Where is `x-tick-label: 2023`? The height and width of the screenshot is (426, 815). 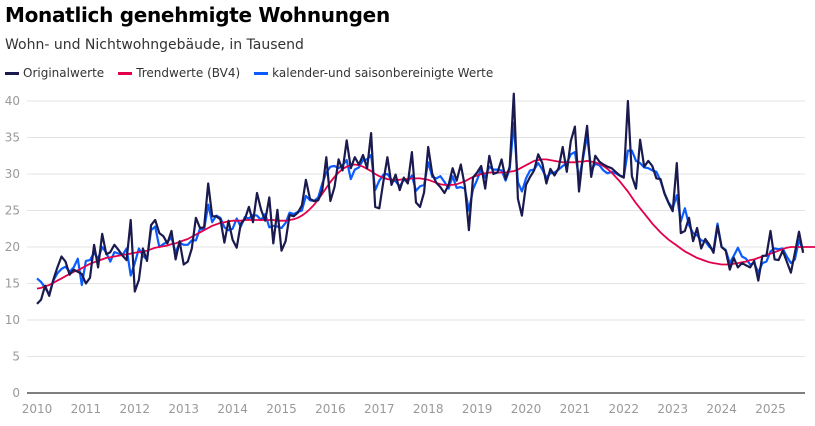
x-tick-label: 2023 is located at coordinates (672, 409).